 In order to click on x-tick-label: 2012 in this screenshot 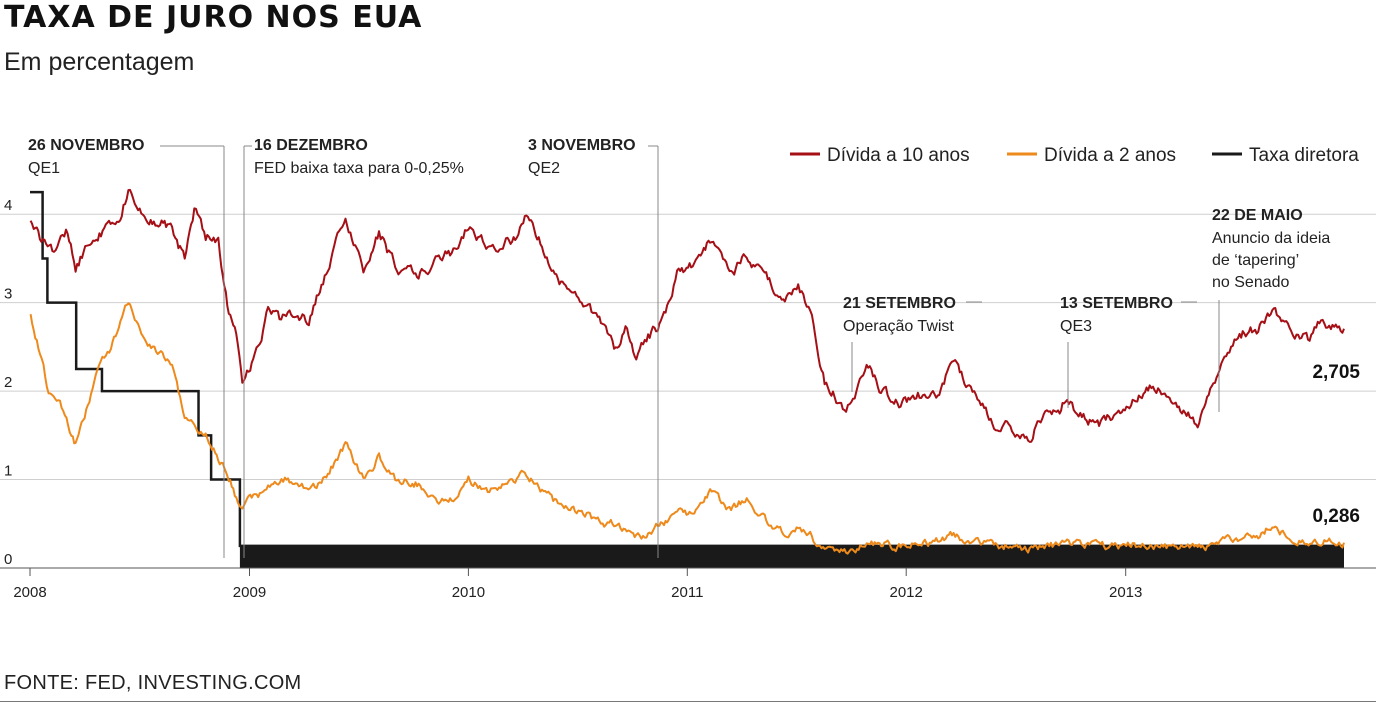, I will do `click(906, 592)`.